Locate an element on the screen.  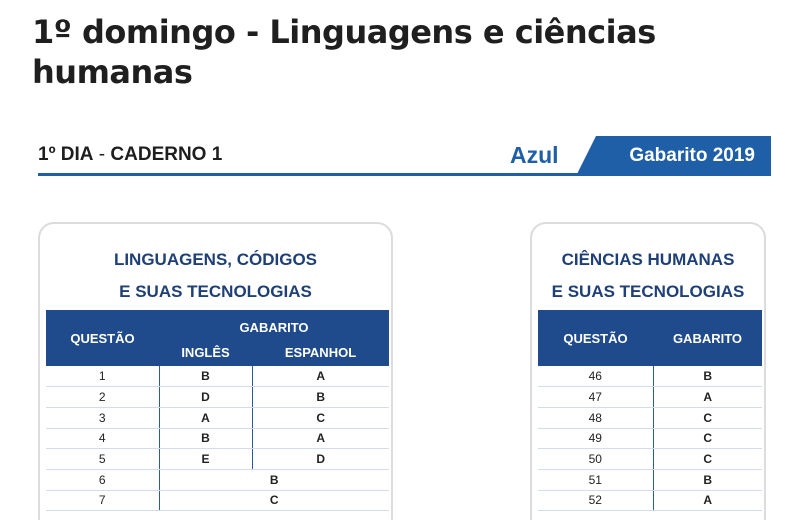
humanities-title-line1: CIÊNCIAS HUMANAS is located at coordinates (648, 259).